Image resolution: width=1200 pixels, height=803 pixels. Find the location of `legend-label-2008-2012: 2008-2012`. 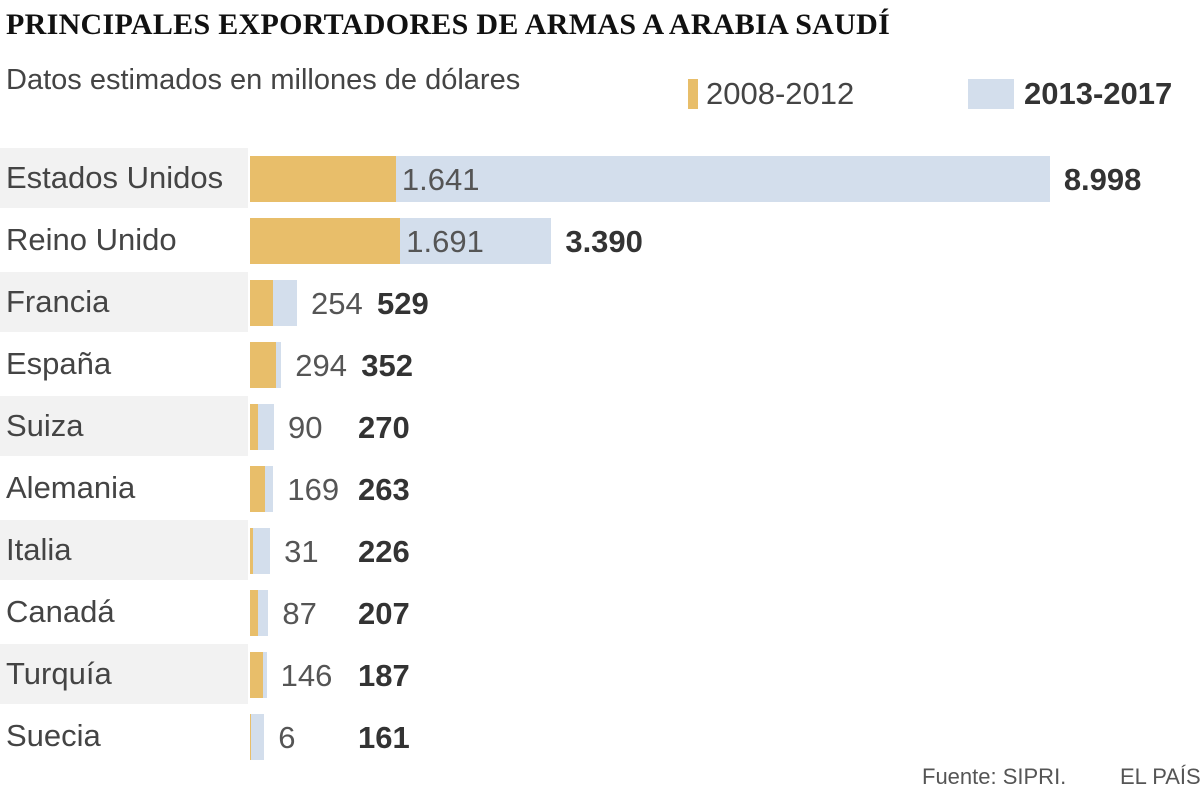

legend-label-2008-2012: 2008-2012 is located at coordinates (780, 93).